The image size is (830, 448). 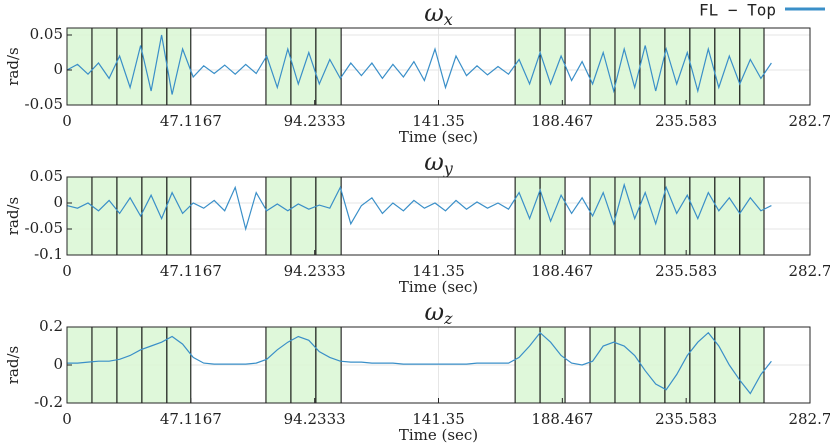 I want to click on chart-title: ωz, so click(x=438, y=313).